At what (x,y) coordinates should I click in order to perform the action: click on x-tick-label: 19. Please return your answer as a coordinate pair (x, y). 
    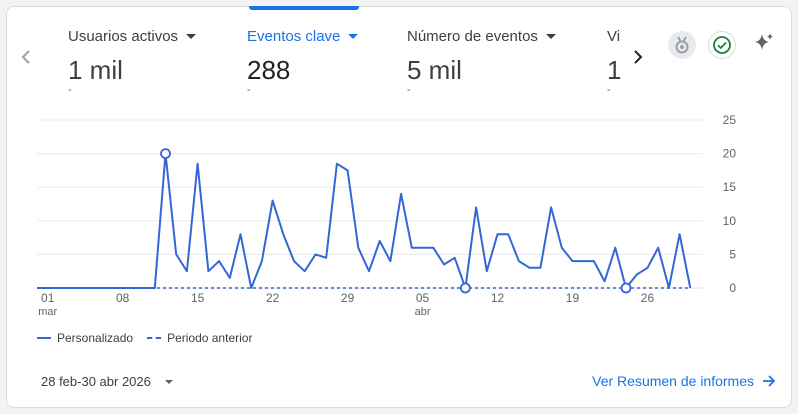
    Looking at the image, I should click on (573, 298).